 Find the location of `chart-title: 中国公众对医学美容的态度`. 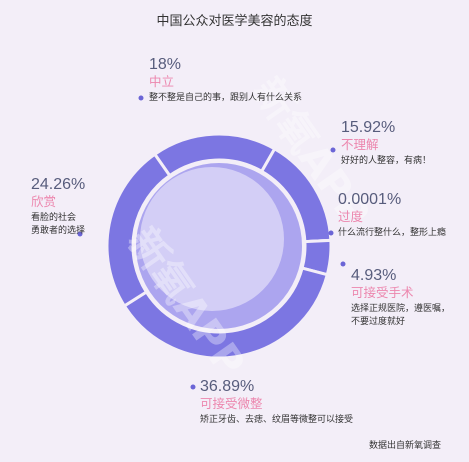

chart-title: 中国公众对医学美容的态度 is located at coordinates (234, 21).